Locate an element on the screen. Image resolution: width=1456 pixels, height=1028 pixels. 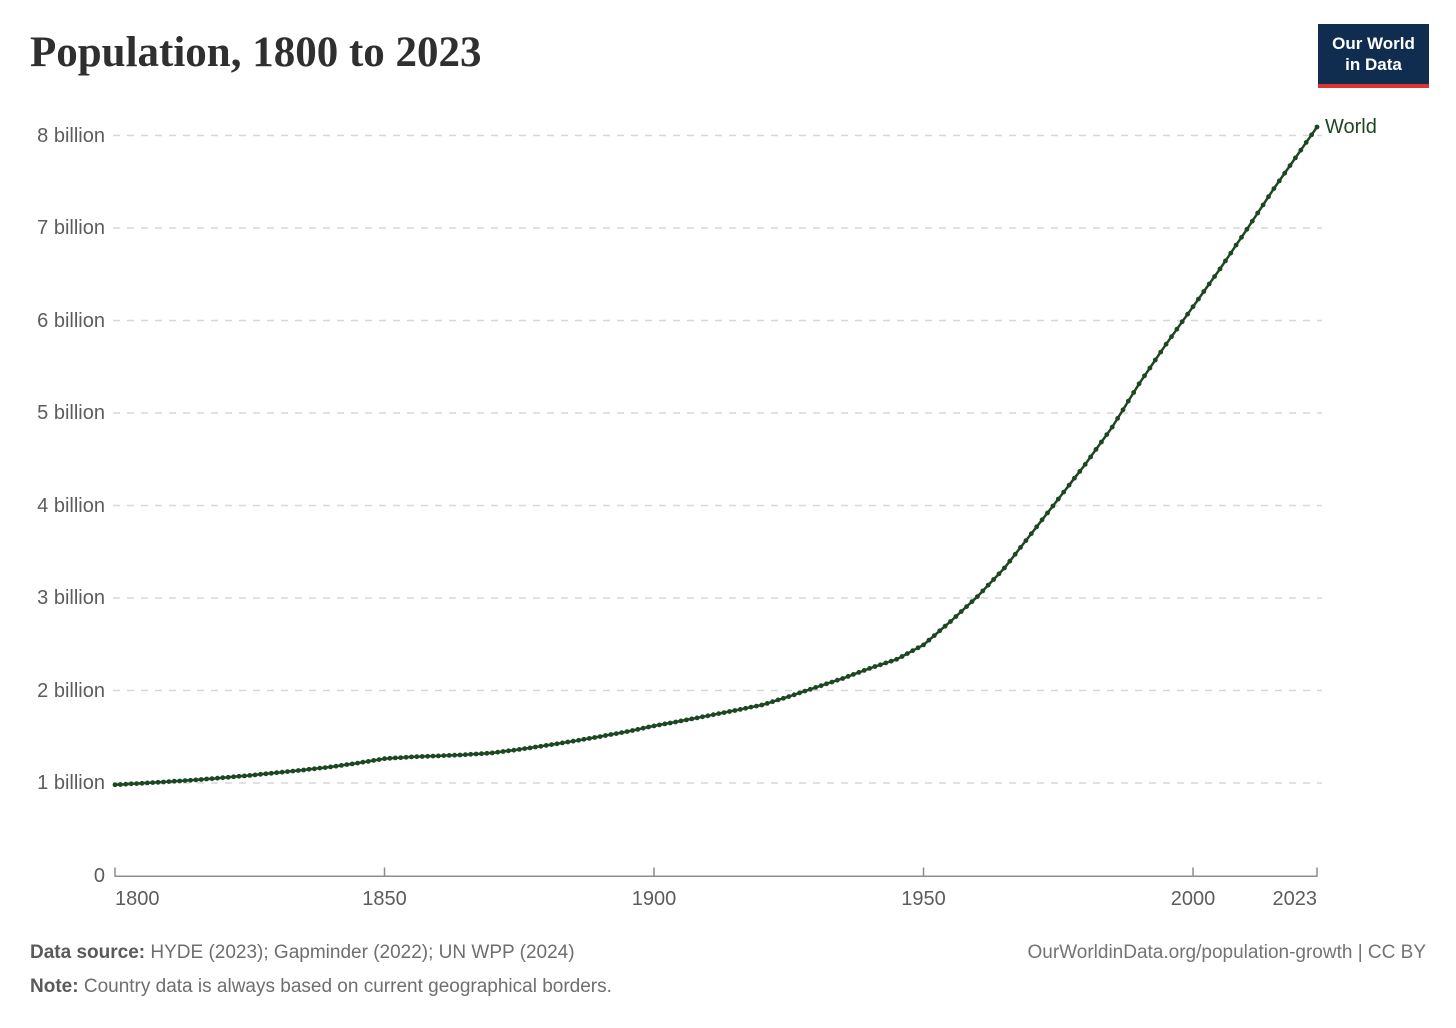
data-point-2016 is located at coordinates (1279, 181).